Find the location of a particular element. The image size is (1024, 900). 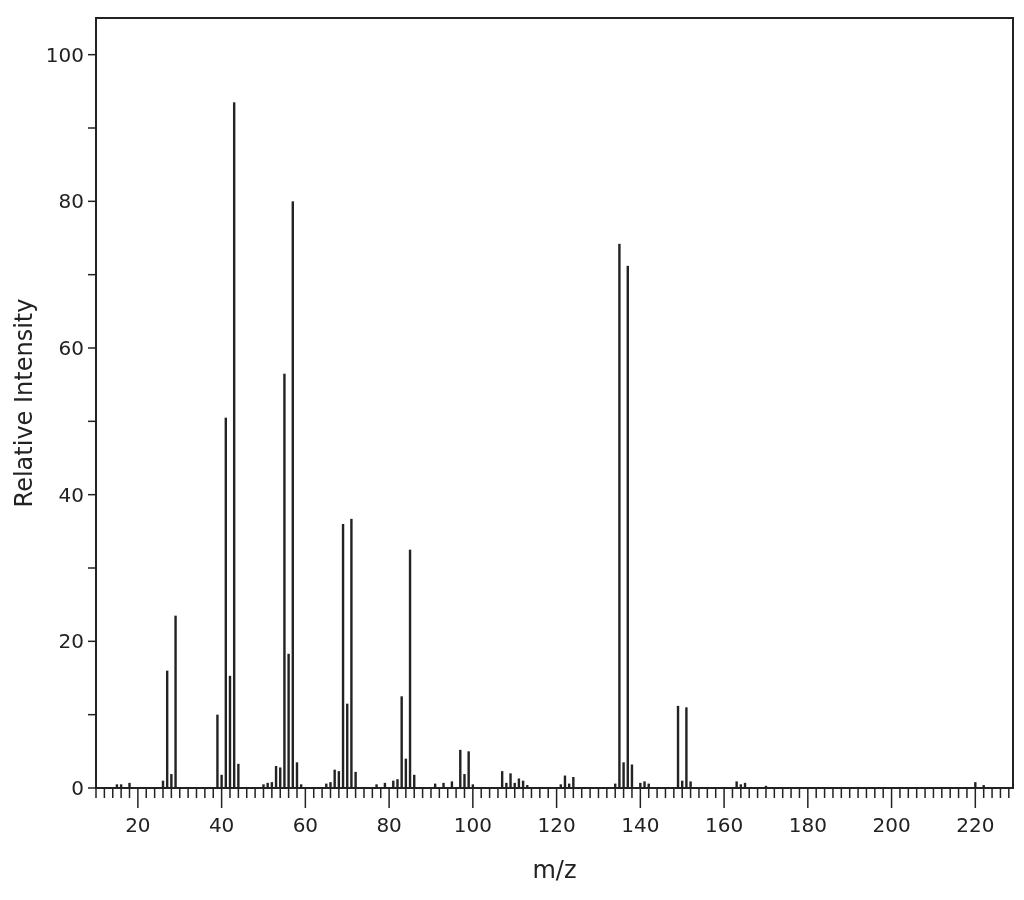

y-tick-label: 60 is located at coordinates (71, 348).